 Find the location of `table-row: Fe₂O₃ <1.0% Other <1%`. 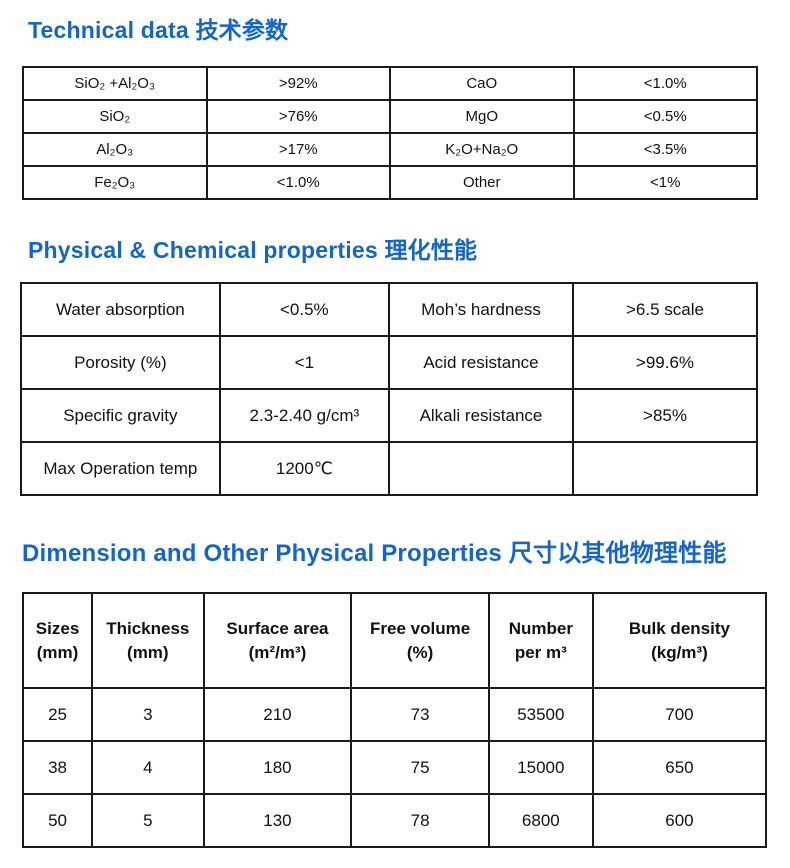

table-row: Fe₂O₃ <1.0% Other <1% is located at coordinates (390, 182).